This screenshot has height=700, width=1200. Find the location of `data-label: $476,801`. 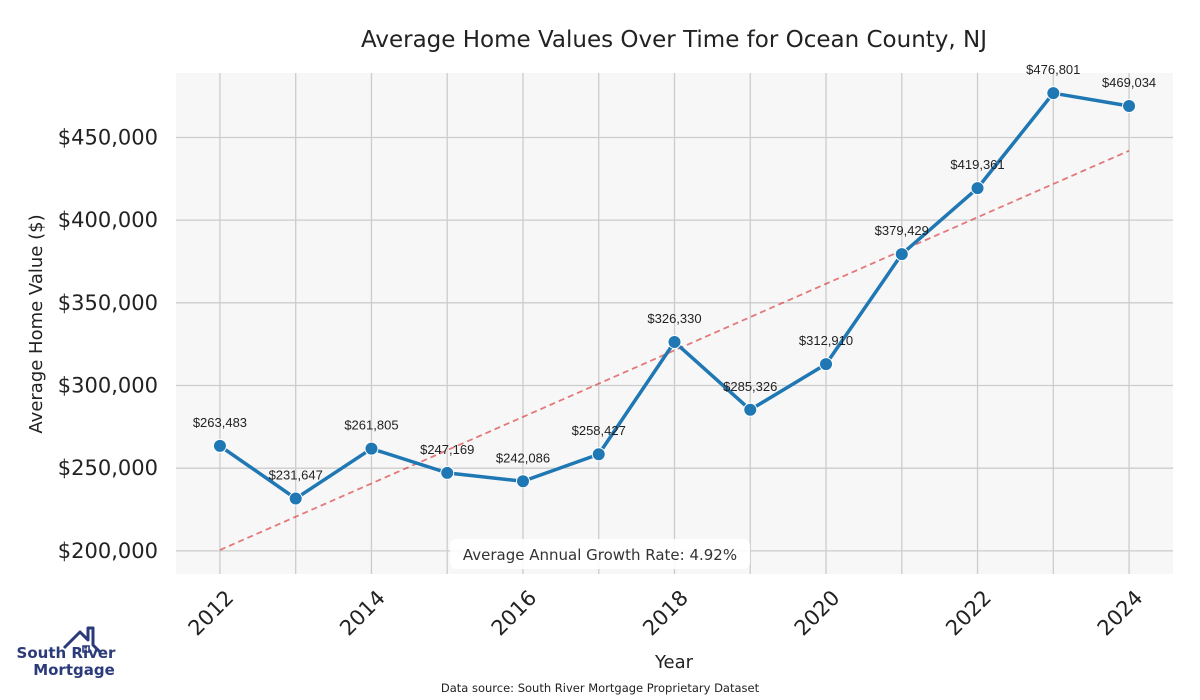

data-label: $476,801 is located at coordinates (1053, 69).